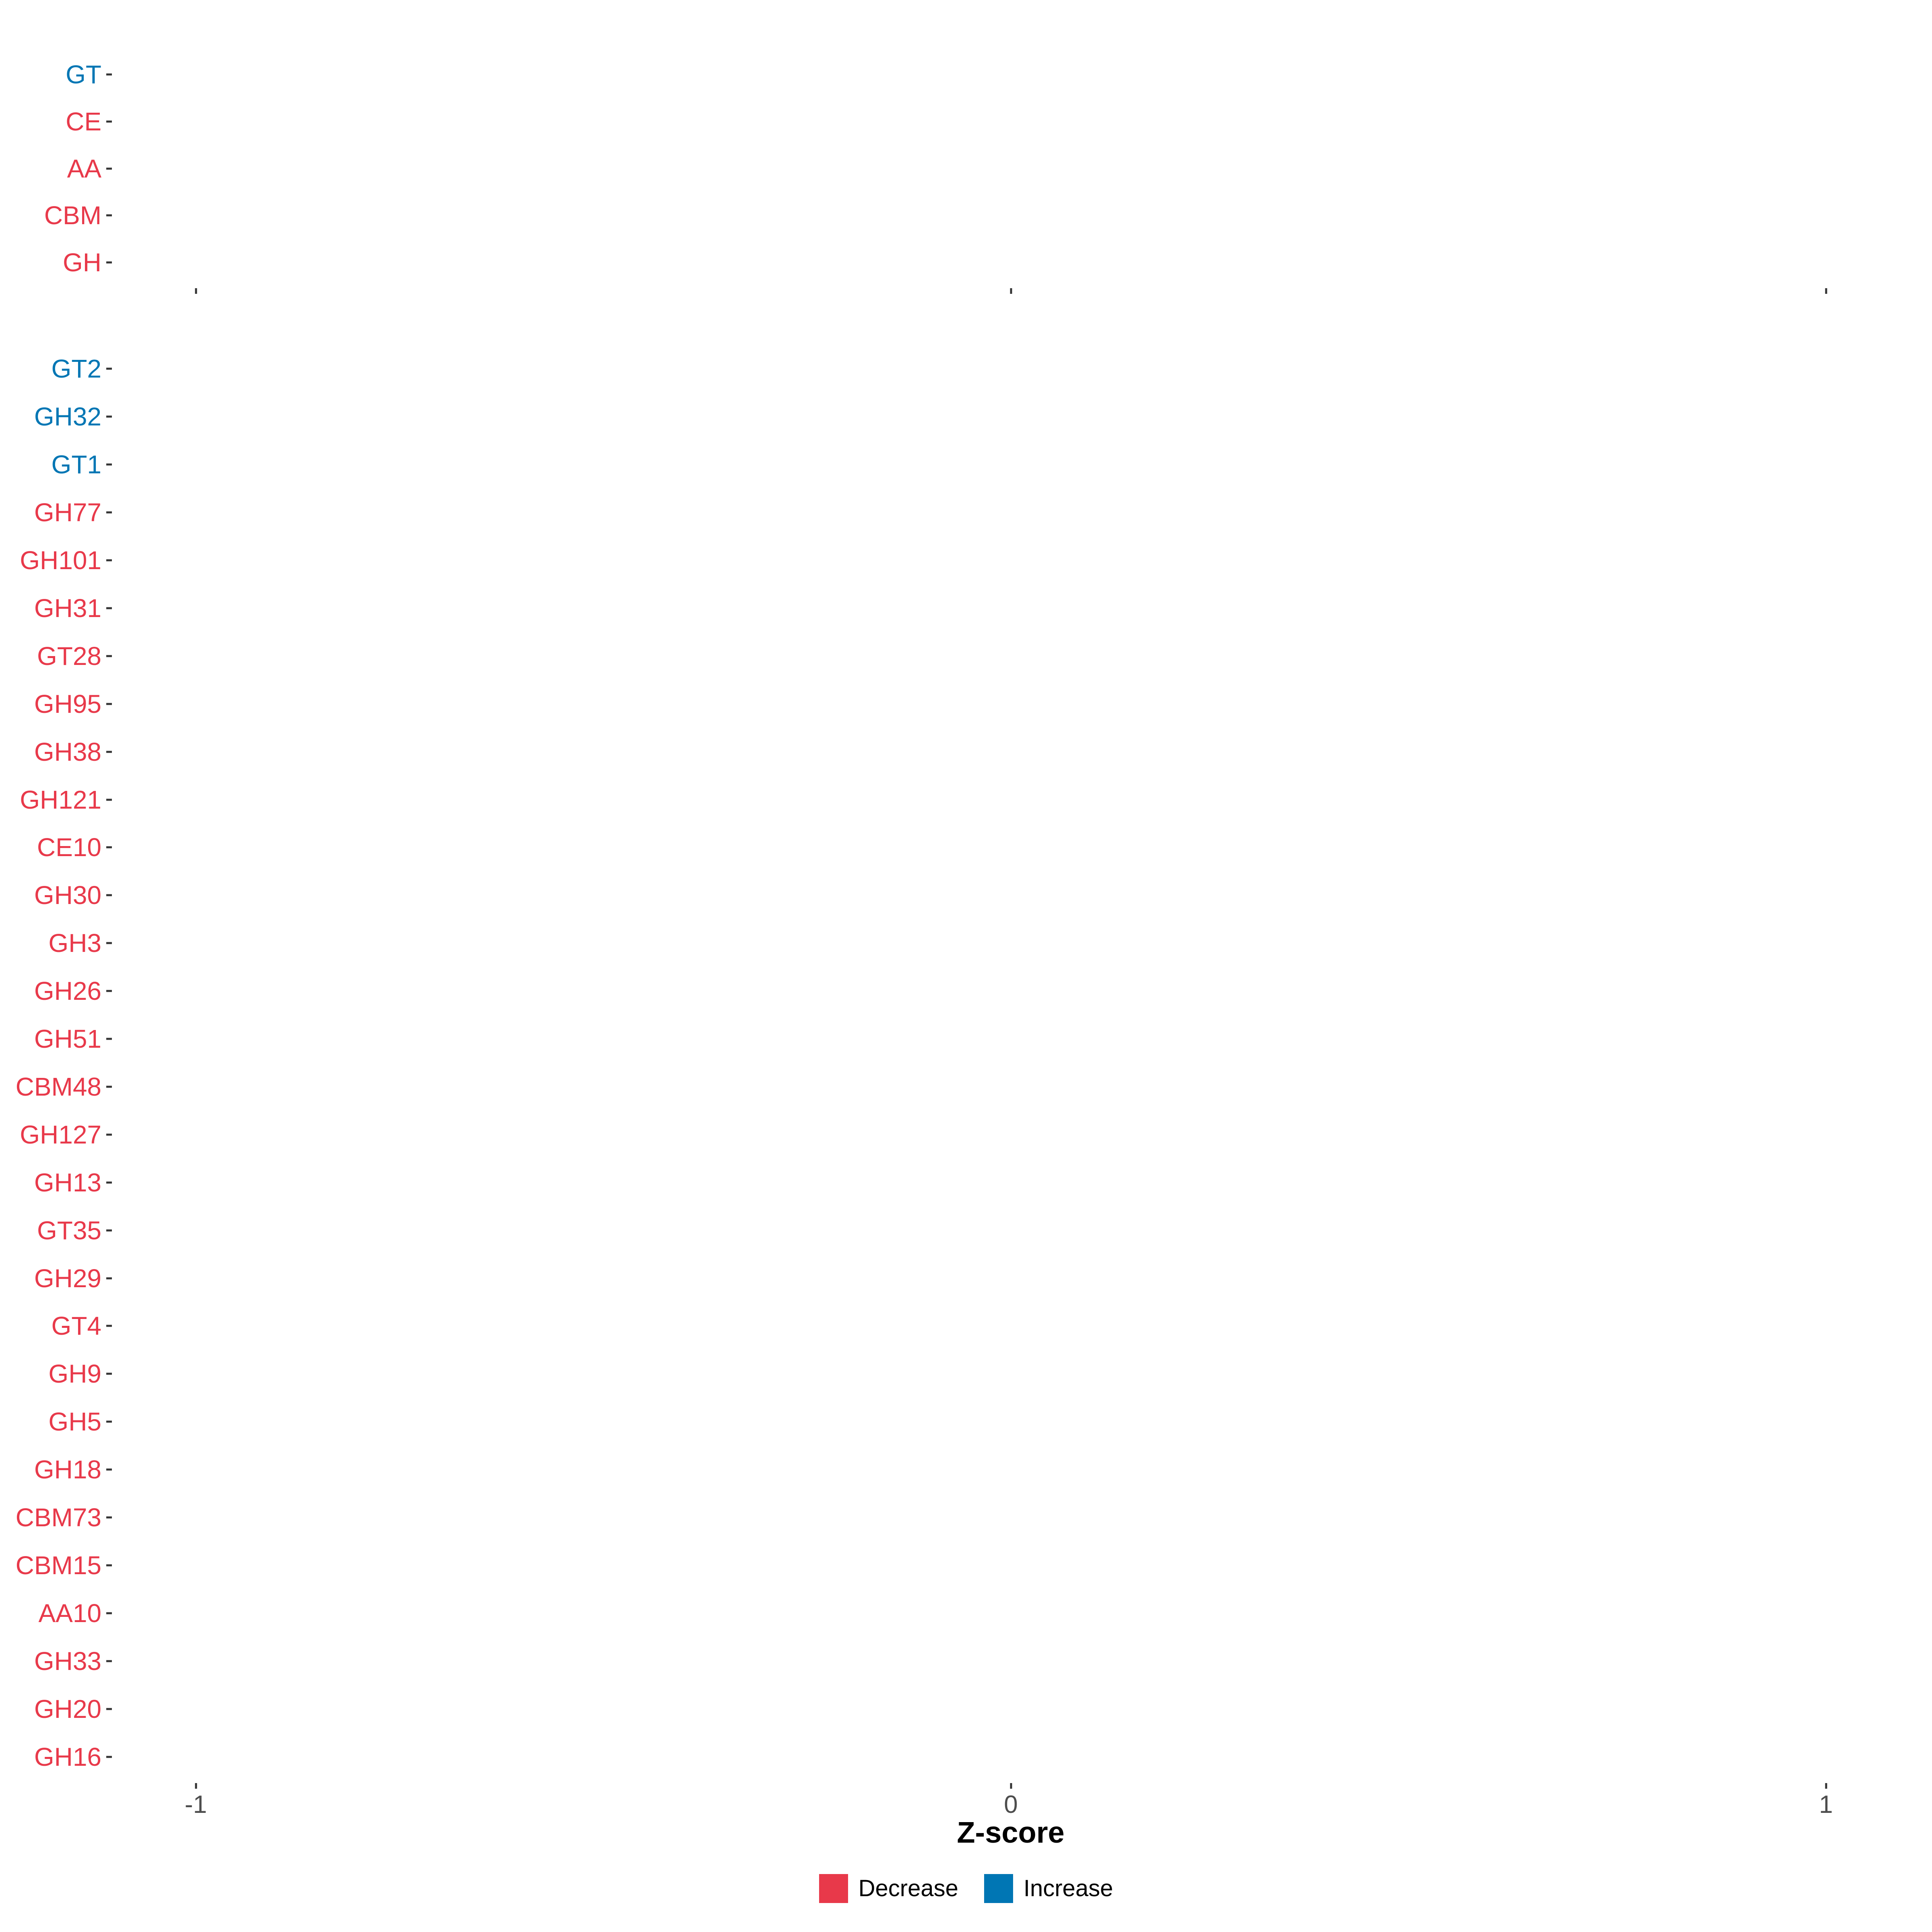 This screenshot has width=1932, height=1932. I want to click on category-label-CBM: CBM, so click(72, 215).